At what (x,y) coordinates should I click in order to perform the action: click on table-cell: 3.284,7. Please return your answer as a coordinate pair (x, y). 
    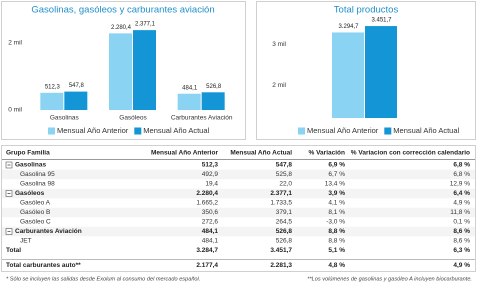
    Looking at the image, I should click on (207, 250).